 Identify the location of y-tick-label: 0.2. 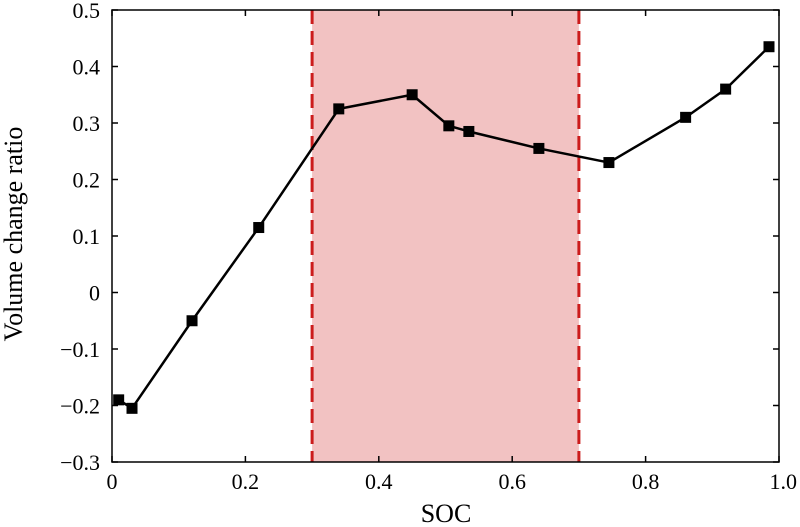
(87, 180).